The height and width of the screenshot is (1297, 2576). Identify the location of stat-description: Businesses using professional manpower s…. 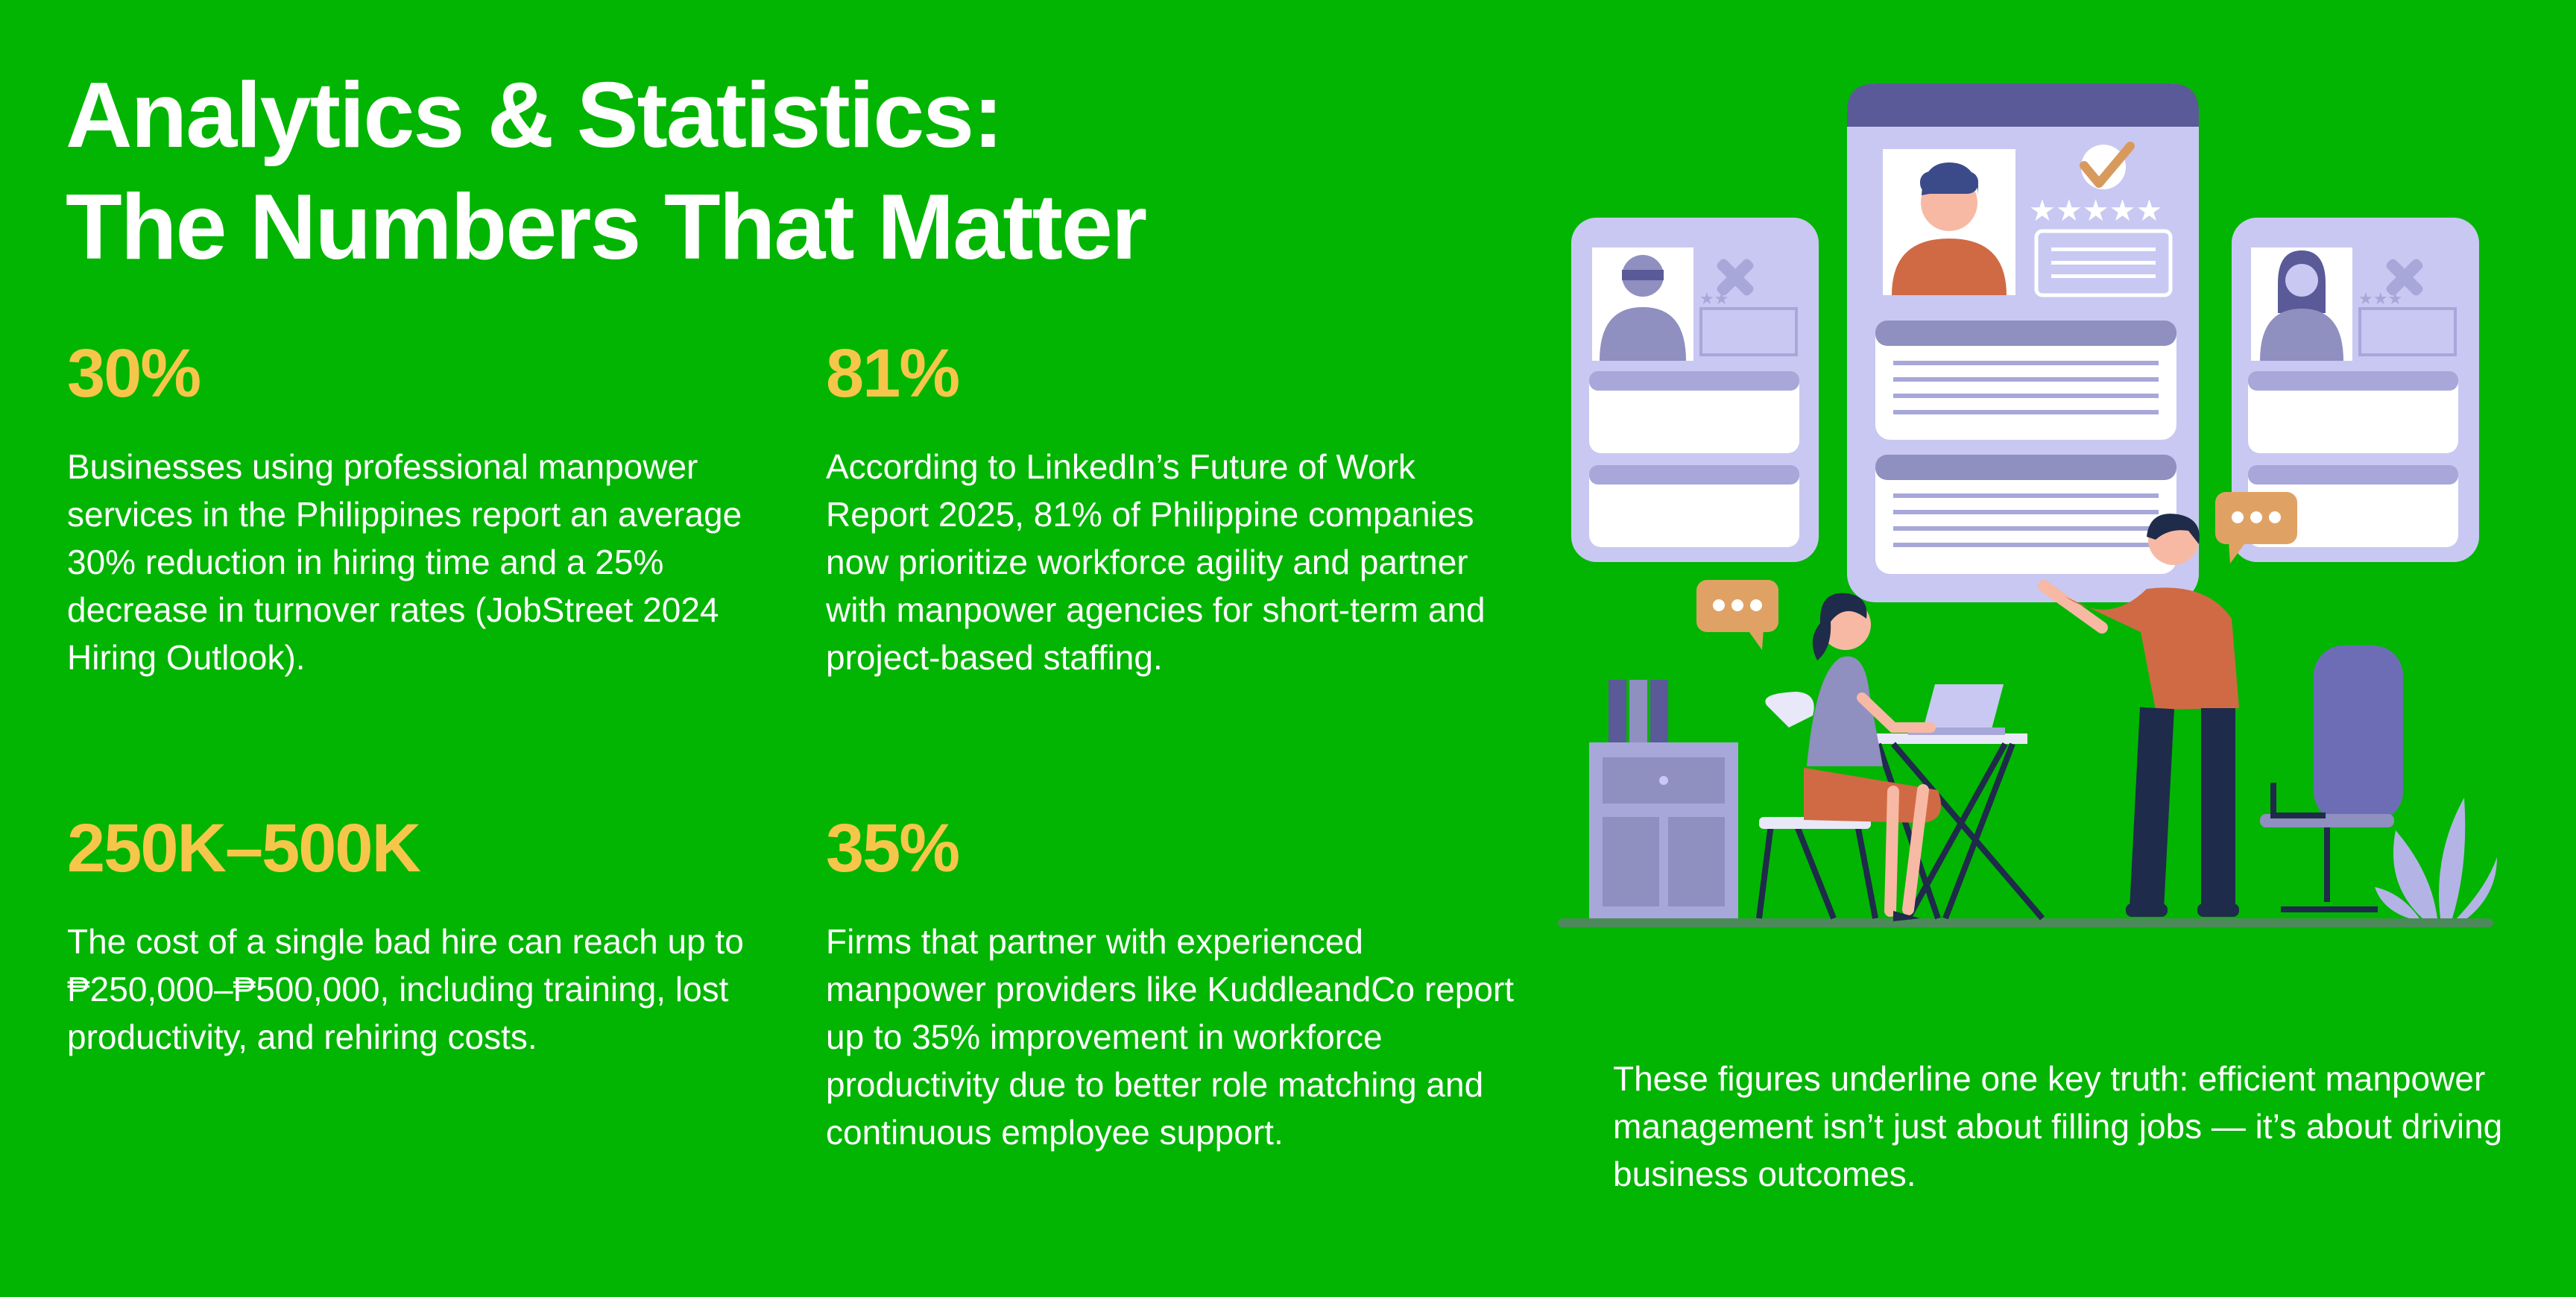
(404, 562).